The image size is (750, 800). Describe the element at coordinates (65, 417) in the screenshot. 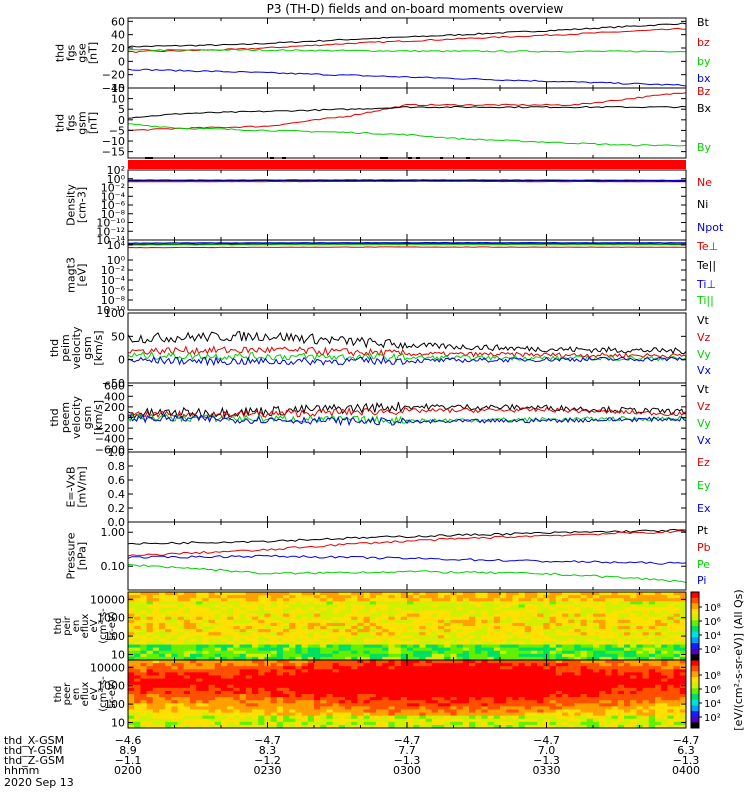

I see `peem-velocity-ylabel-line: peem` at that location.